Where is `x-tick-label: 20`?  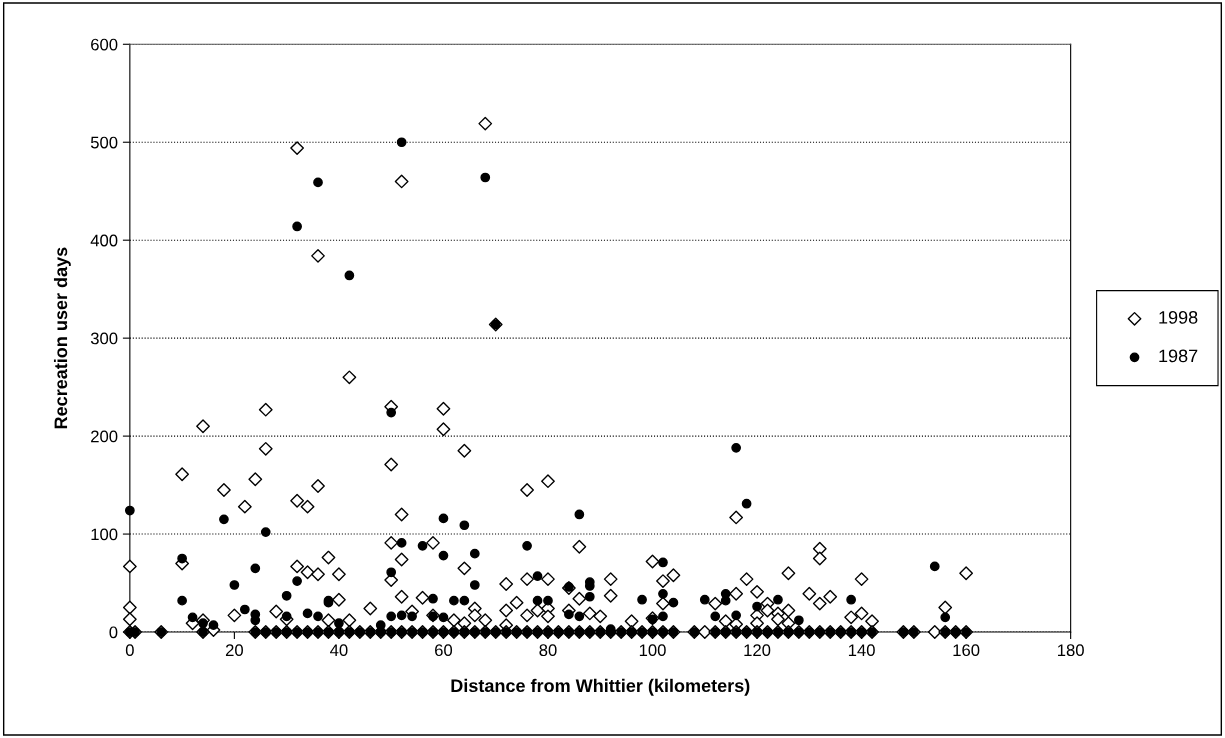 x-tick-label: 20 is located at coordinates (234, 650).